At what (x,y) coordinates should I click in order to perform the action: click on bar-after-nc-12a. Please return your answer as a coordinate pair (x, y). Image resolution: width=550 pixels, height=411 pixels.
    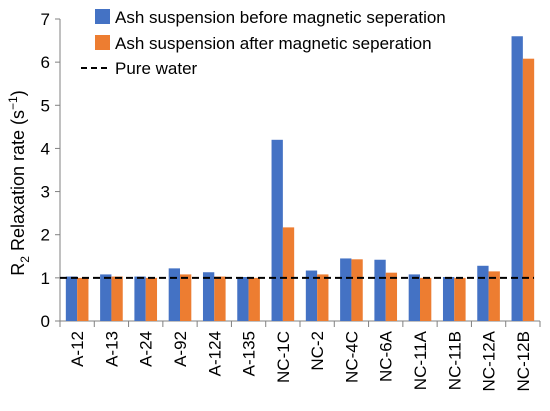
    Looking at the image, I should click on (494, 296).